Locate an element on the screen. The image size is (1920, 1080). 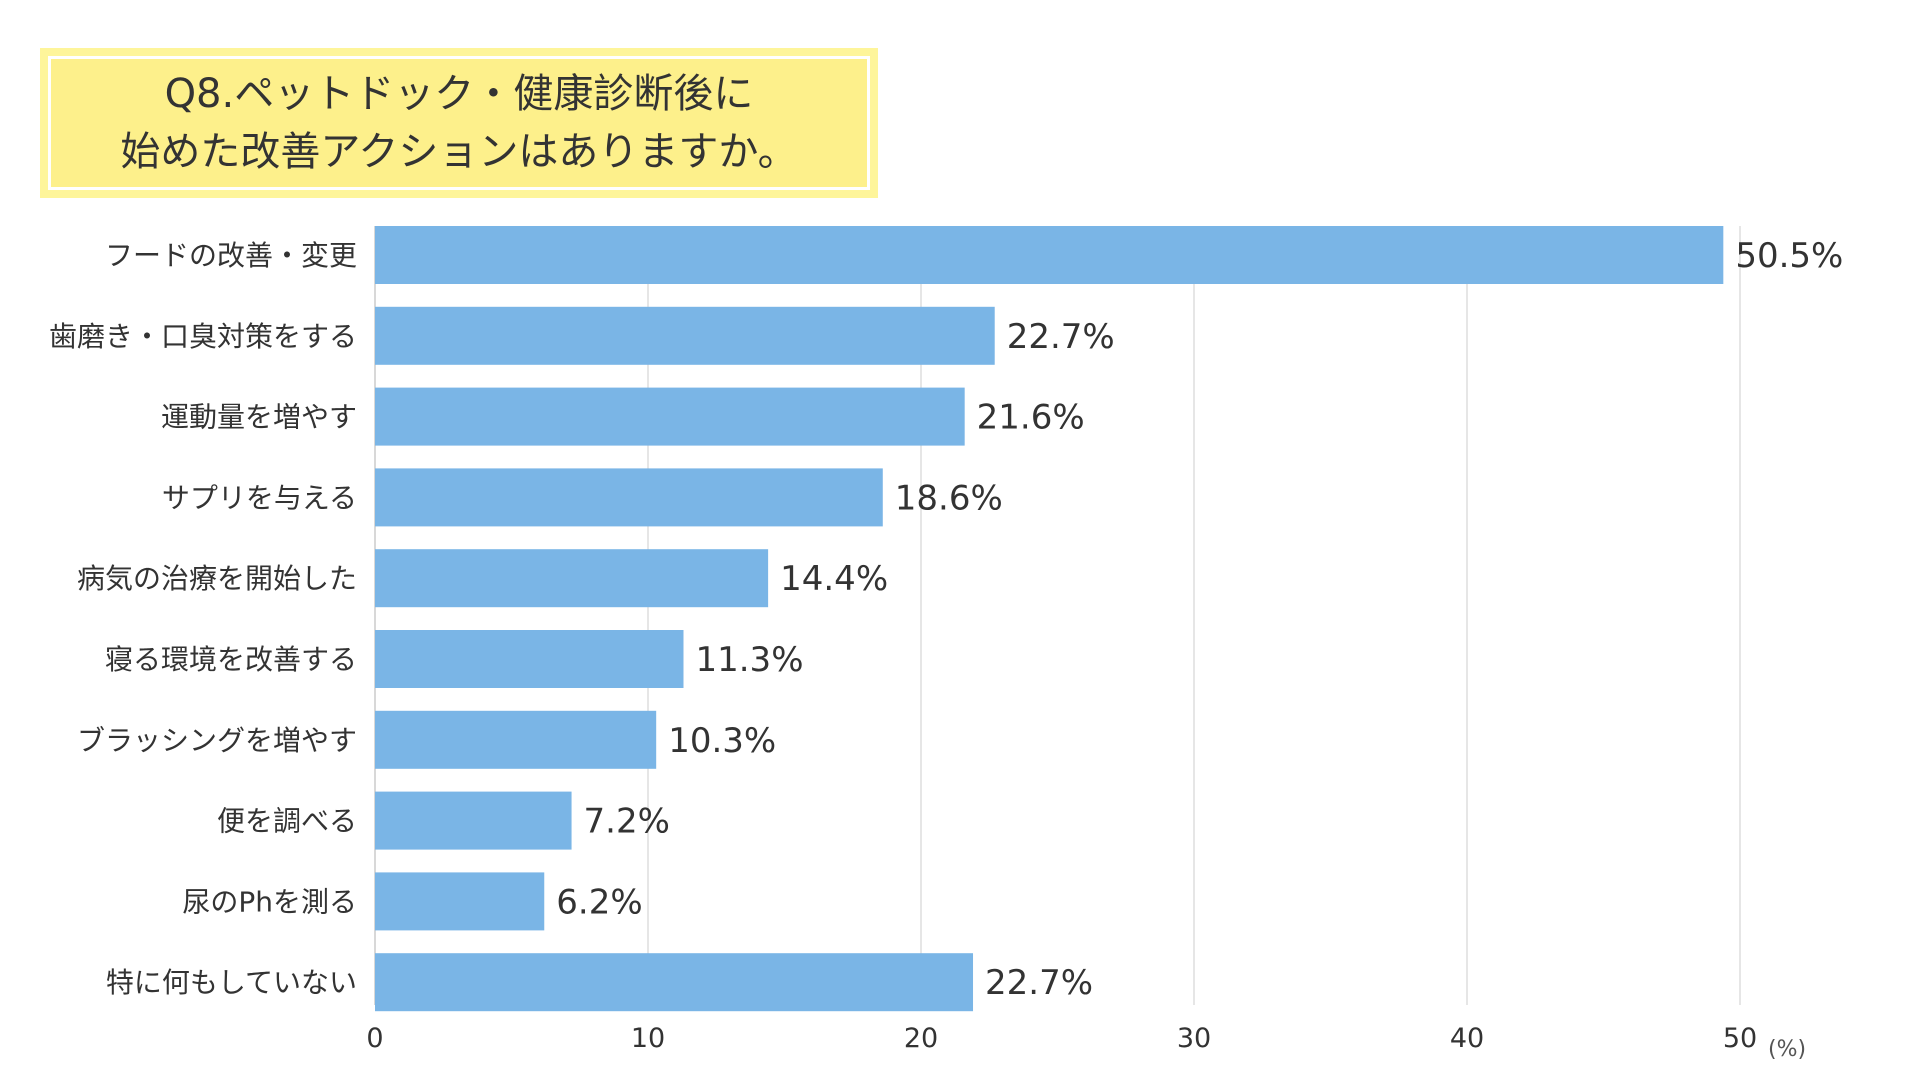
x-tick-label: 50 is located at coordinates (1740, 1038).